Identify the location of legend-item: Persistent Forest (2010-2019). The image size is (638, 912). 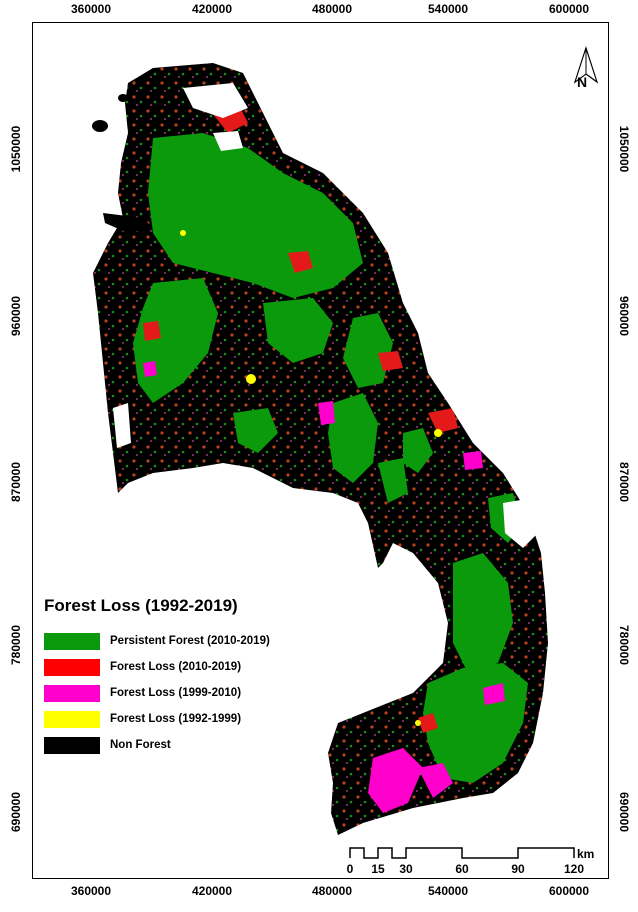
(158, 641).